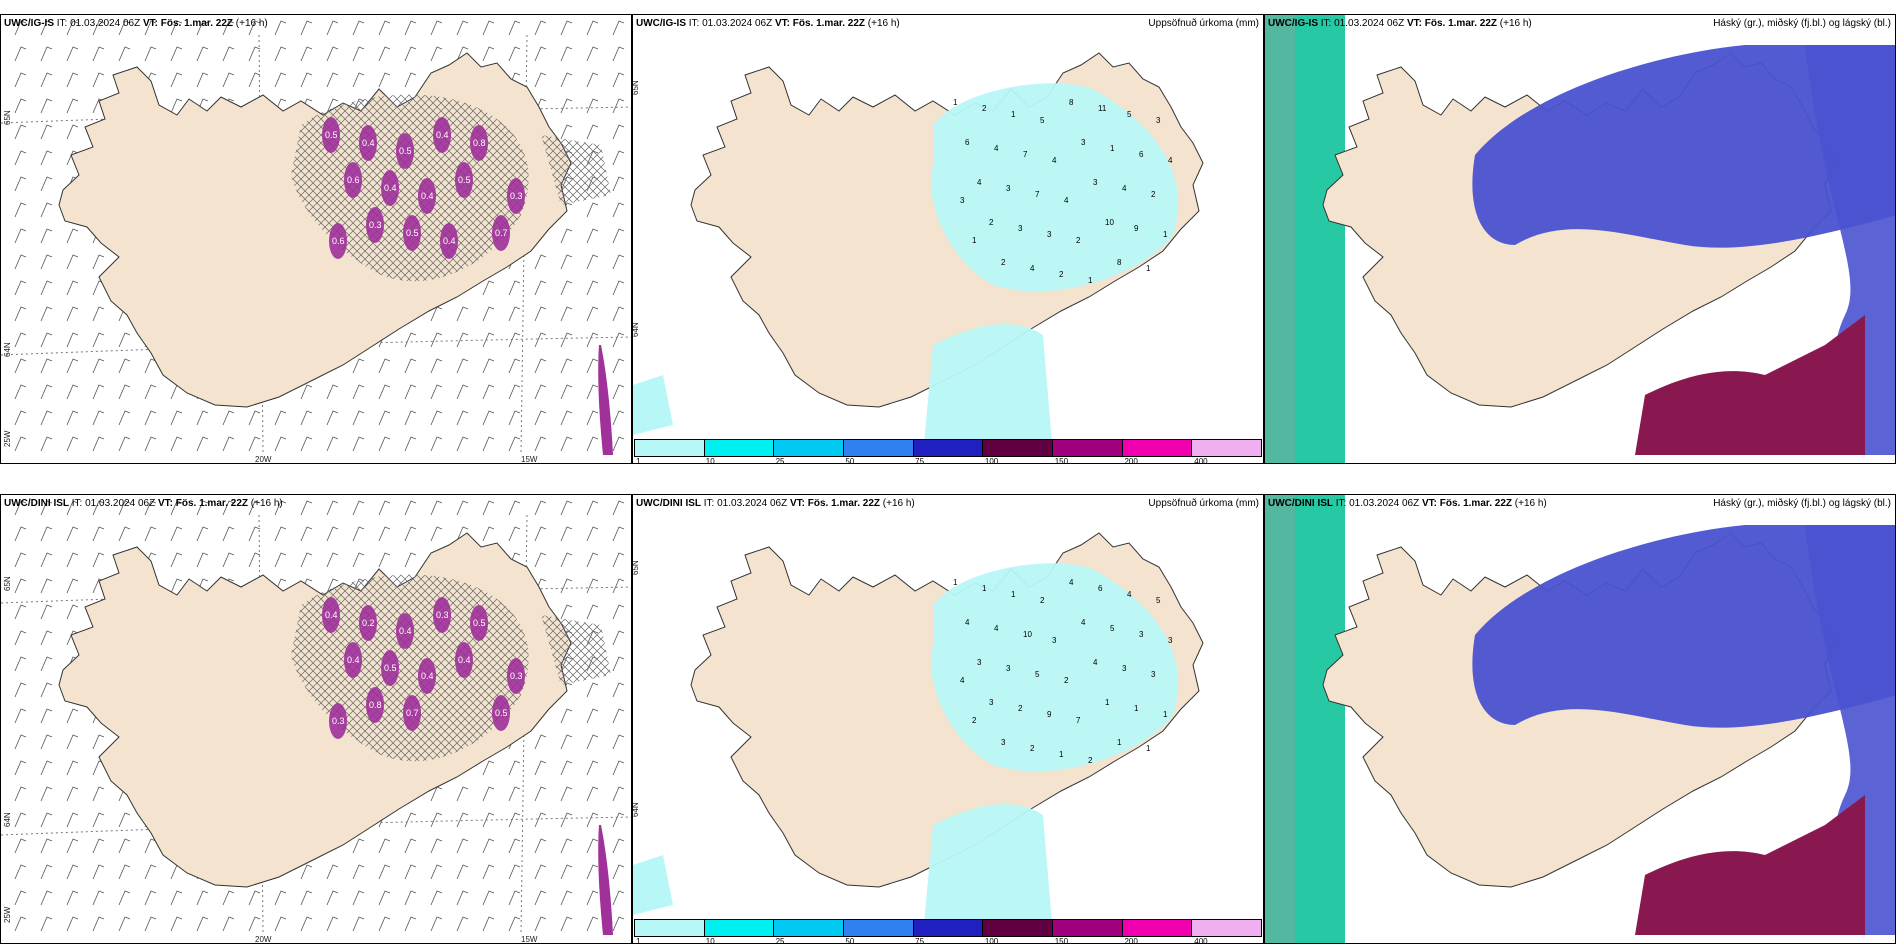 The width and height of the screenshot is (1900, 950). I want to click on convective-value: 0.5, so click(479, 623).